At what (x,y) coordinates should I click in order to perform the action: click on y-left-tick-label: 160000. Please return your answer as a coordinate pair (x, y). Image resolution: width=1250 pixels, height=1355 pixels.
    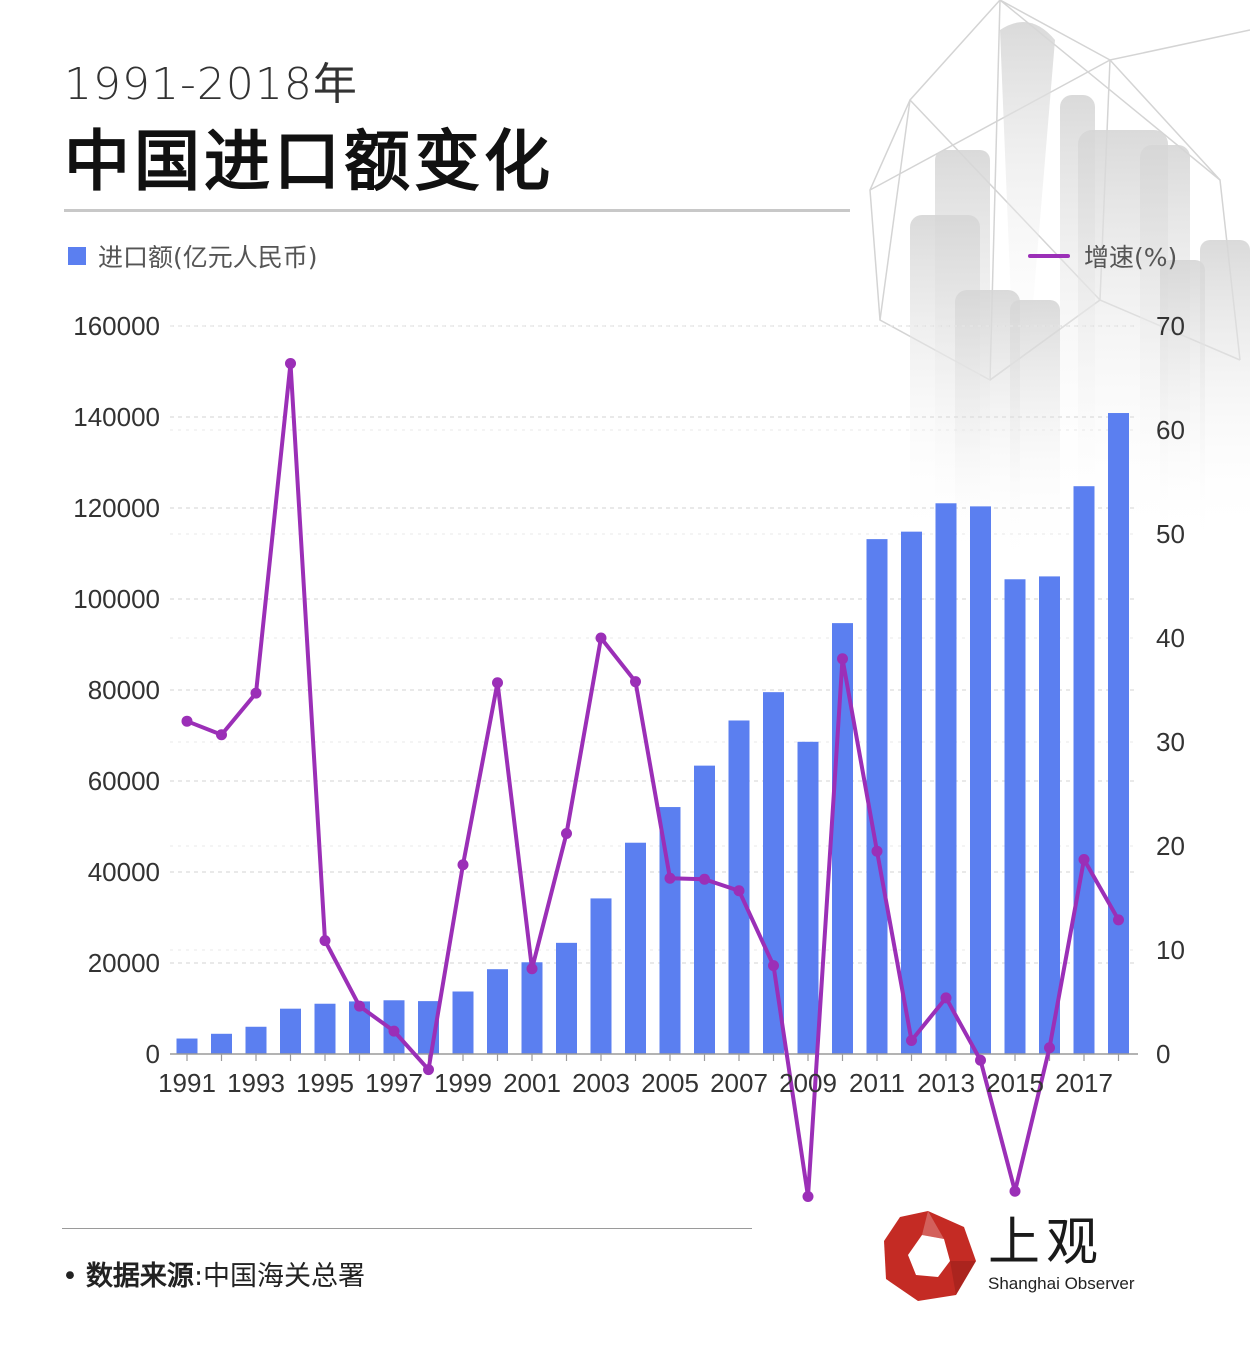
    Looking at the image, I should click on (116, 326).